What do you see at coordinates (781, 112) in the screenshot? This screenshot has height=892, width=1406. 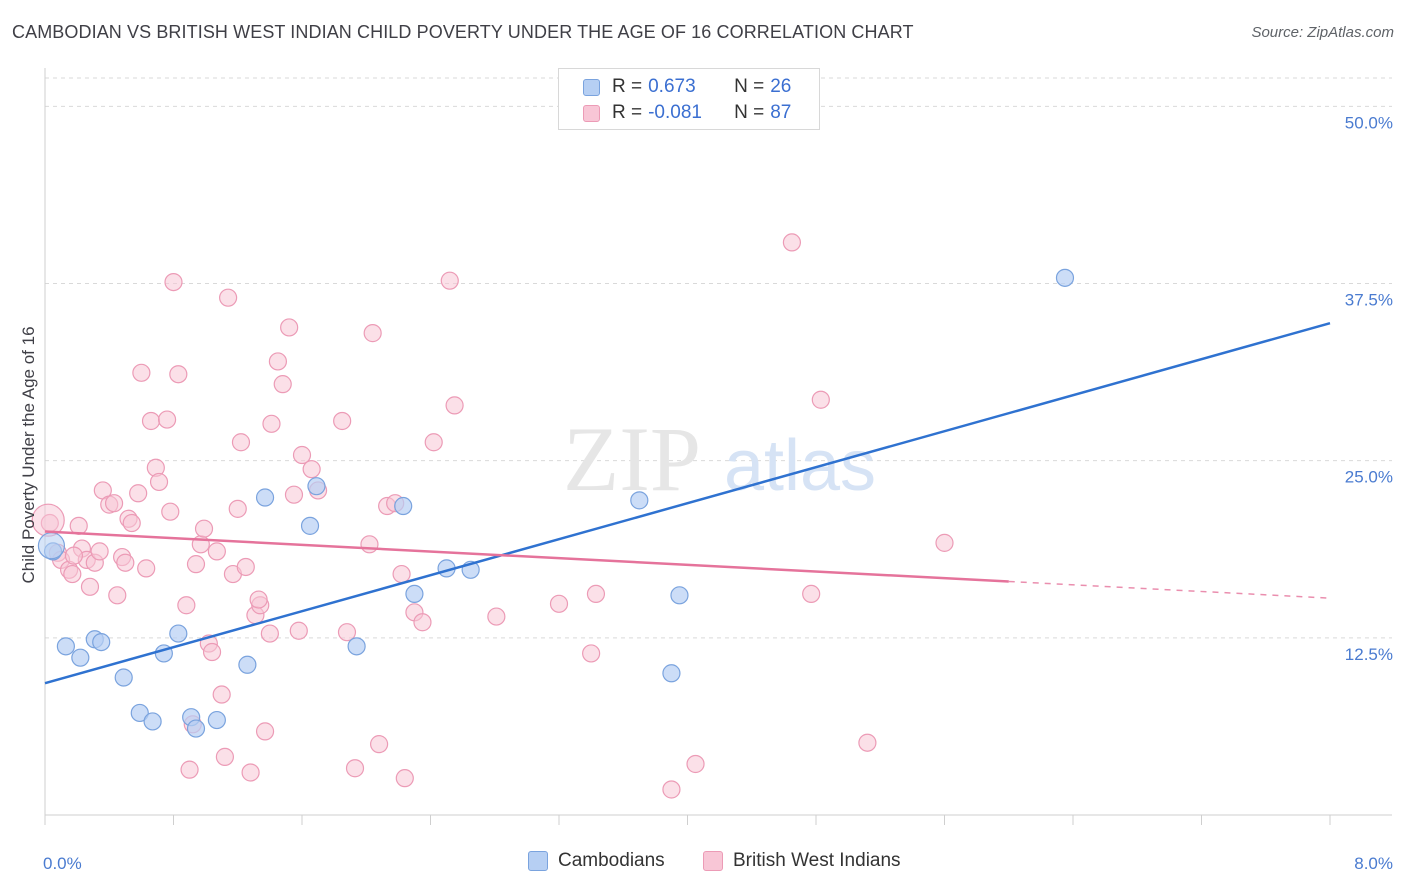 I see `legend-n-value: 87` at bounding box center [781, 112].